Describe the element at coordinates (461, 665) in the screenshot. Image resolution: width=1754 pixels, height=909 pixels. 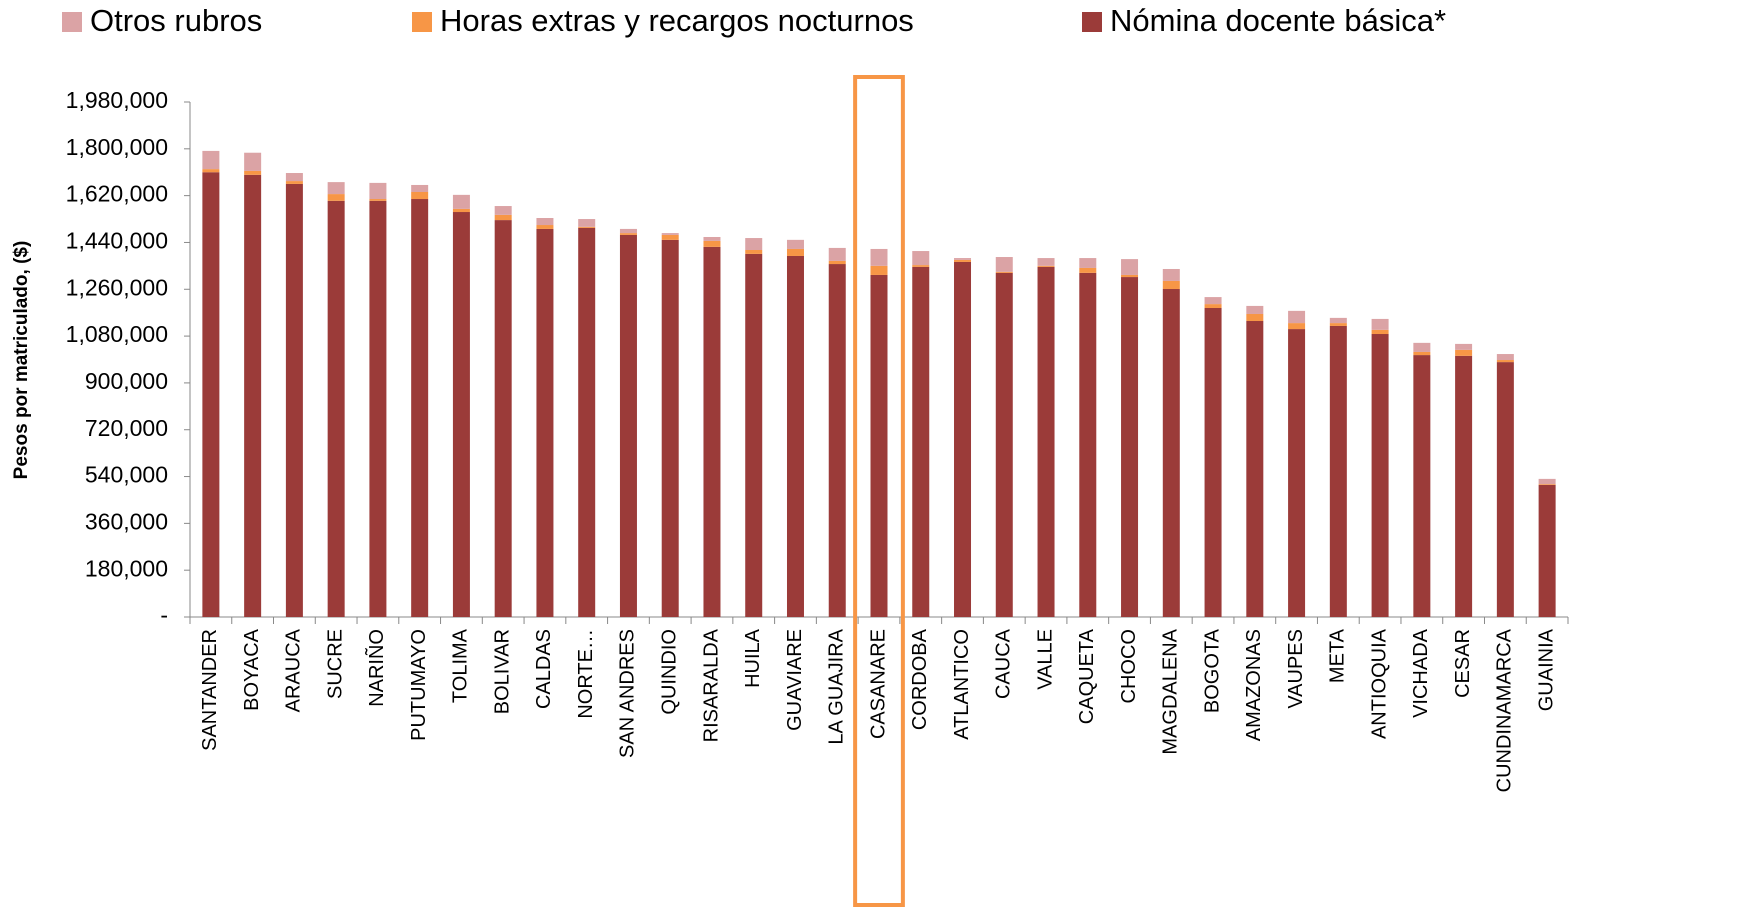
I see `x-tick-label: TOLIMA` at that location.